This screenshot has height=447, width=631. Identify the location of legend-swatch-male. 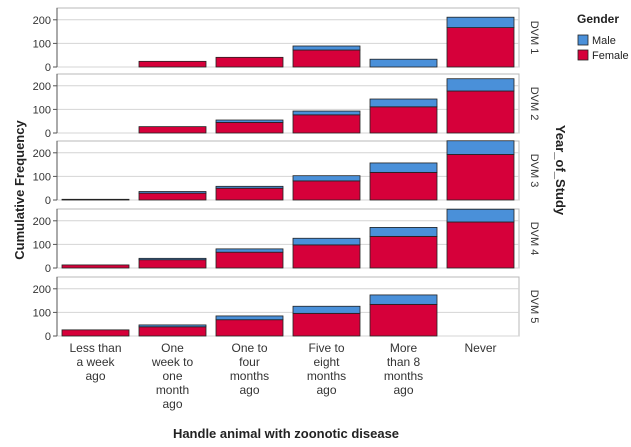
(583, 40).